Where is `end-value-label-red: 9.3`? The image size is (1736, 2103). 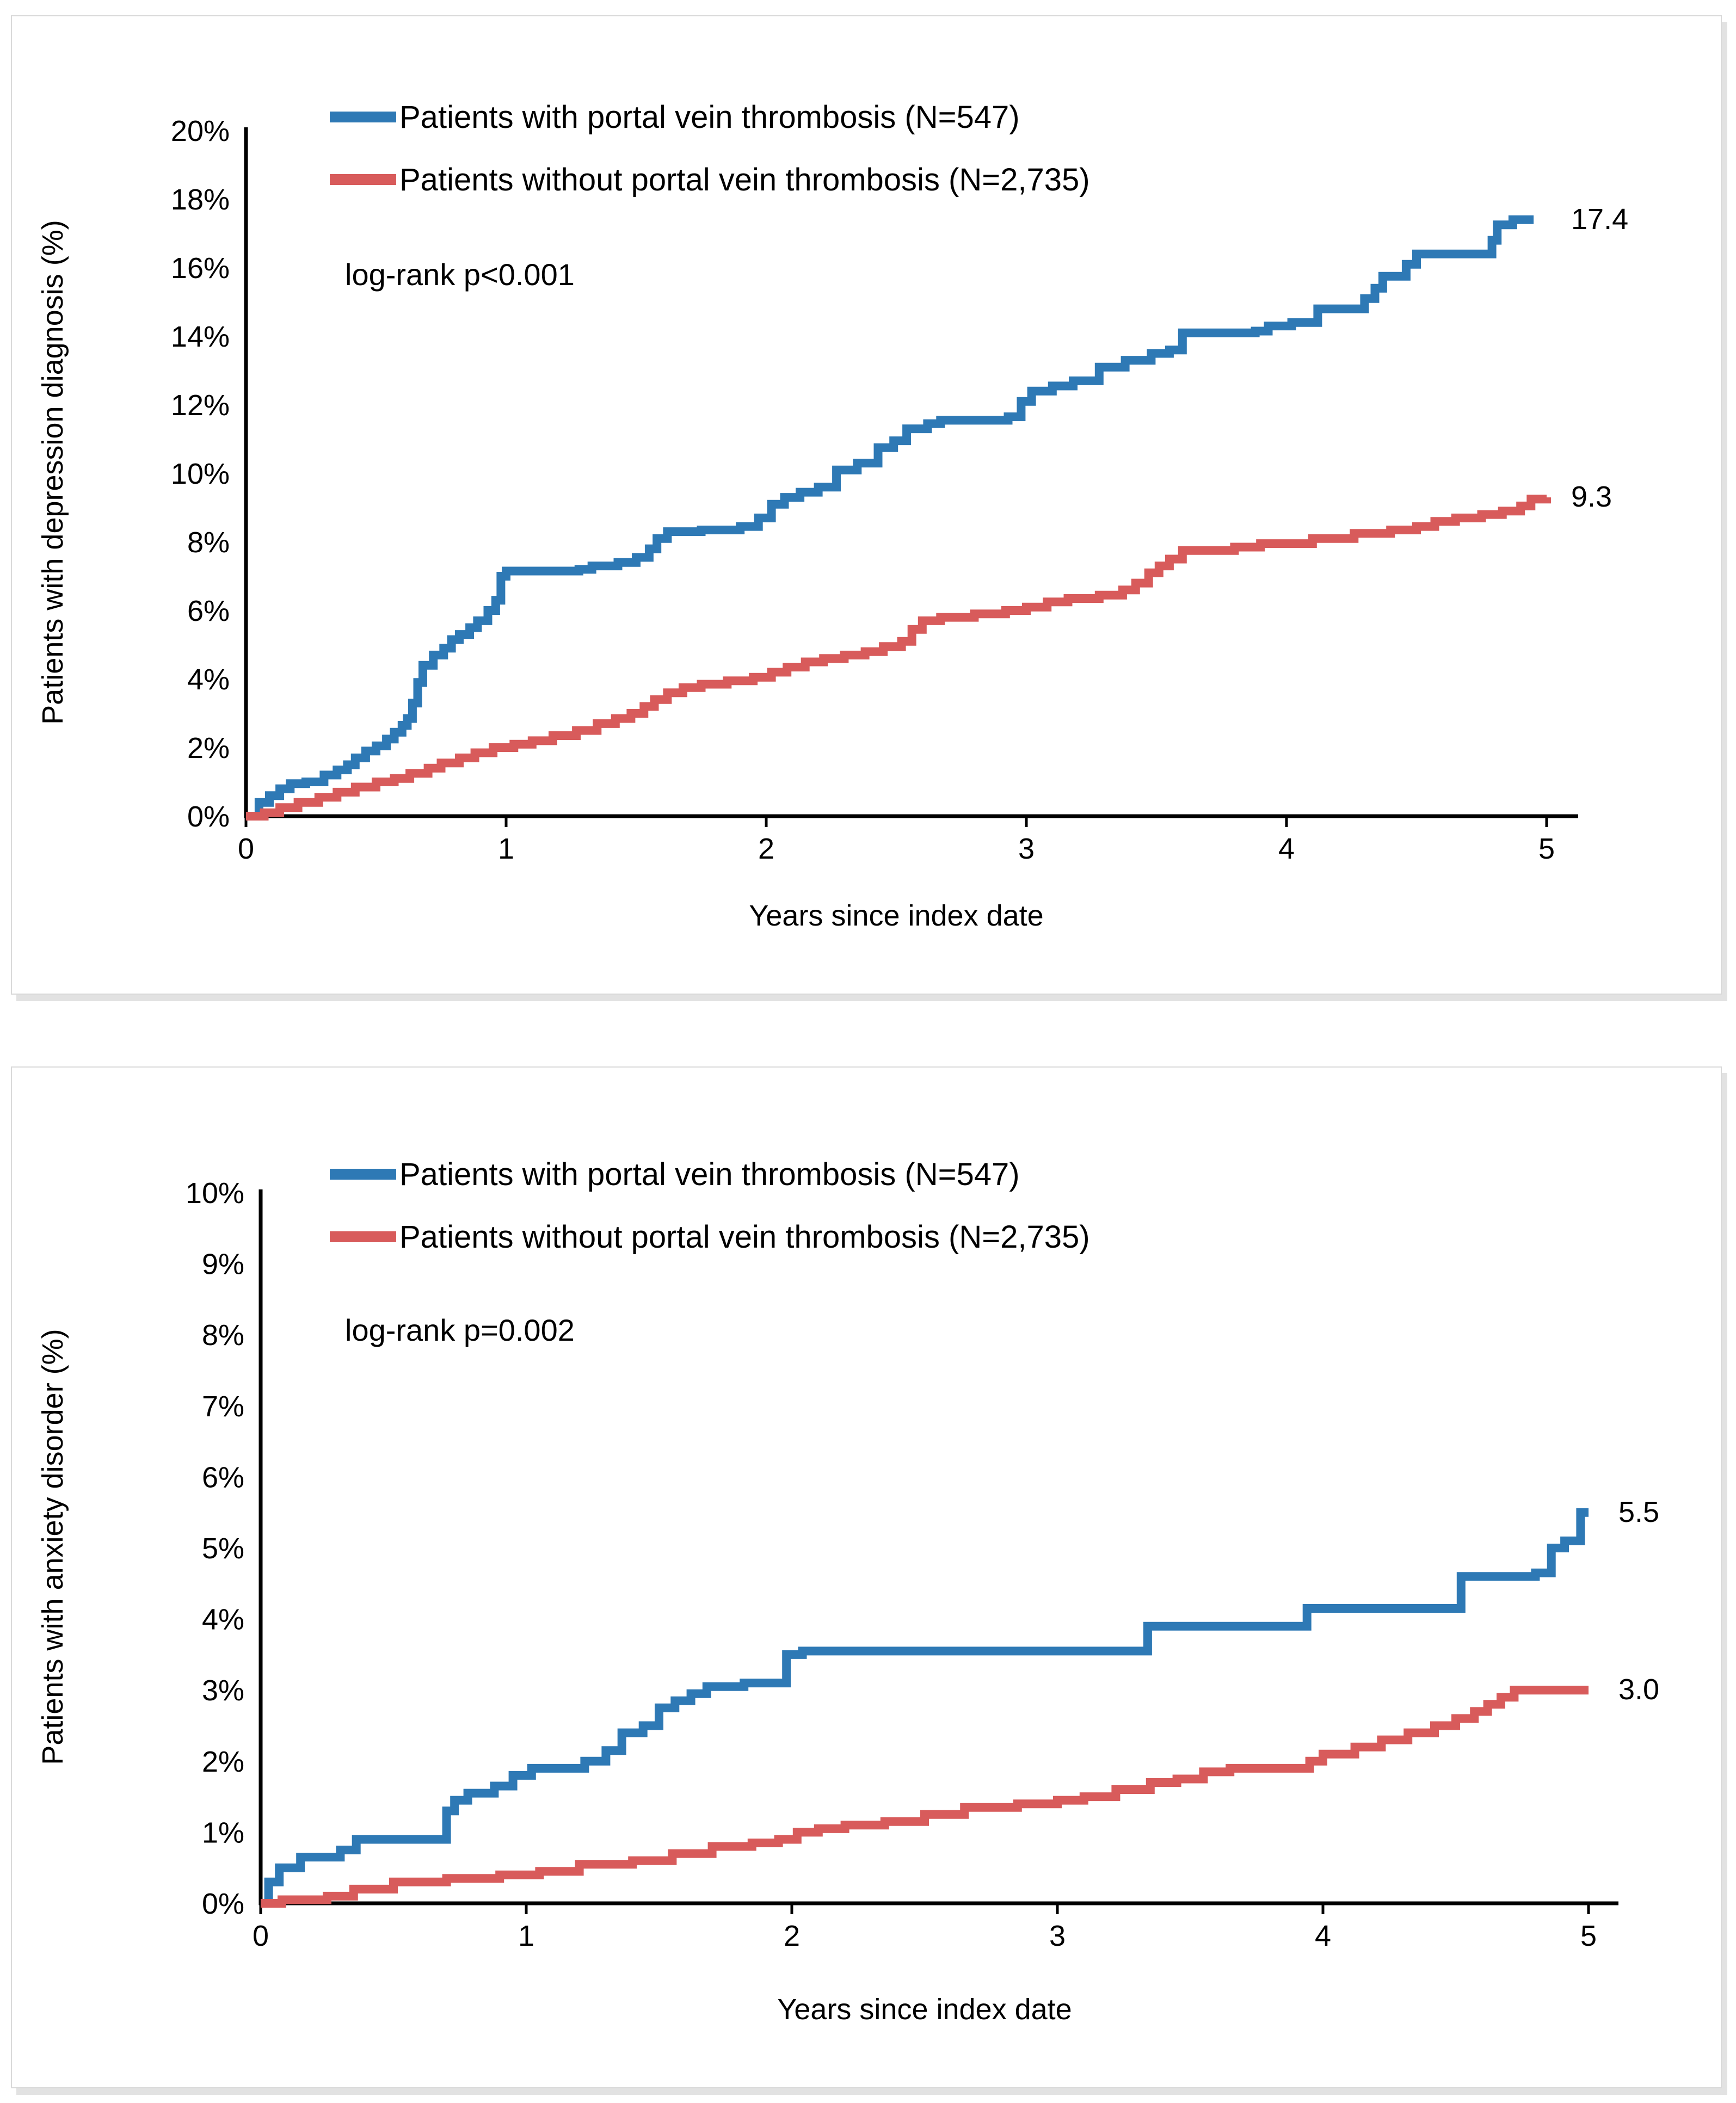
end-value-label-red: 9.3 is located at coordinates (1591, 496).